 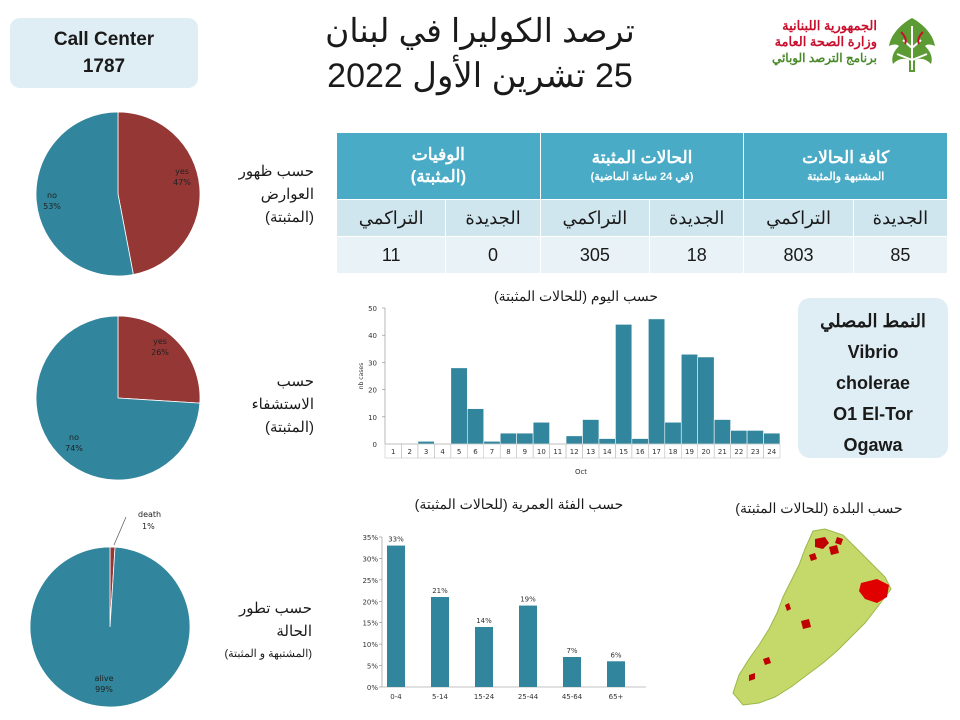 What do you see at coordinates (846, 157) in the screenshot?
I see `group-all-cases-title: كافة الحالات` at bounding box center [846, 157].